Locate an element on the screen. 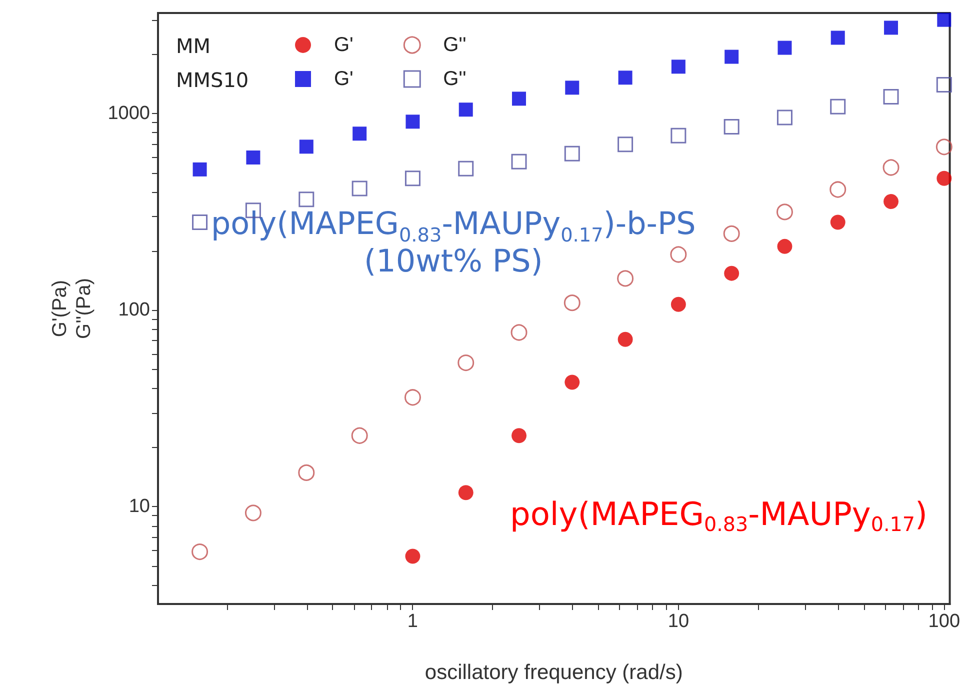 This screenshot has height=690, width=963. x-tick-label: 10 is located at coordinates (679, 621).